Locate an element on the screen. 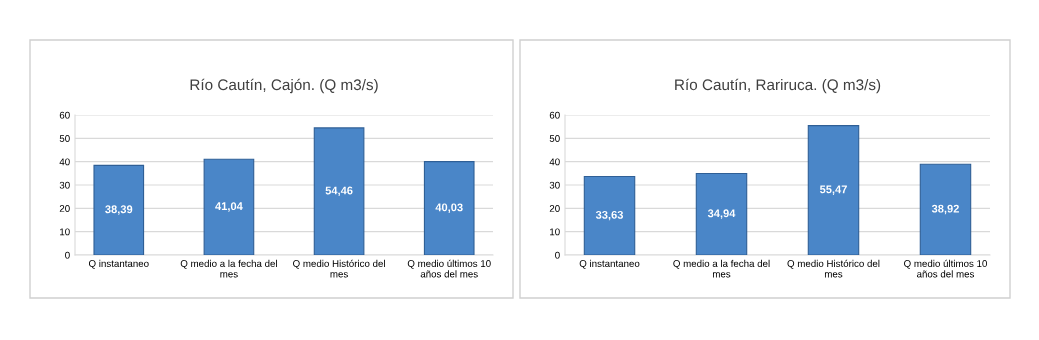 The height and width of the screenshot is (340, 1039). data-label: 54,46 is located at coordinates (339, 191).